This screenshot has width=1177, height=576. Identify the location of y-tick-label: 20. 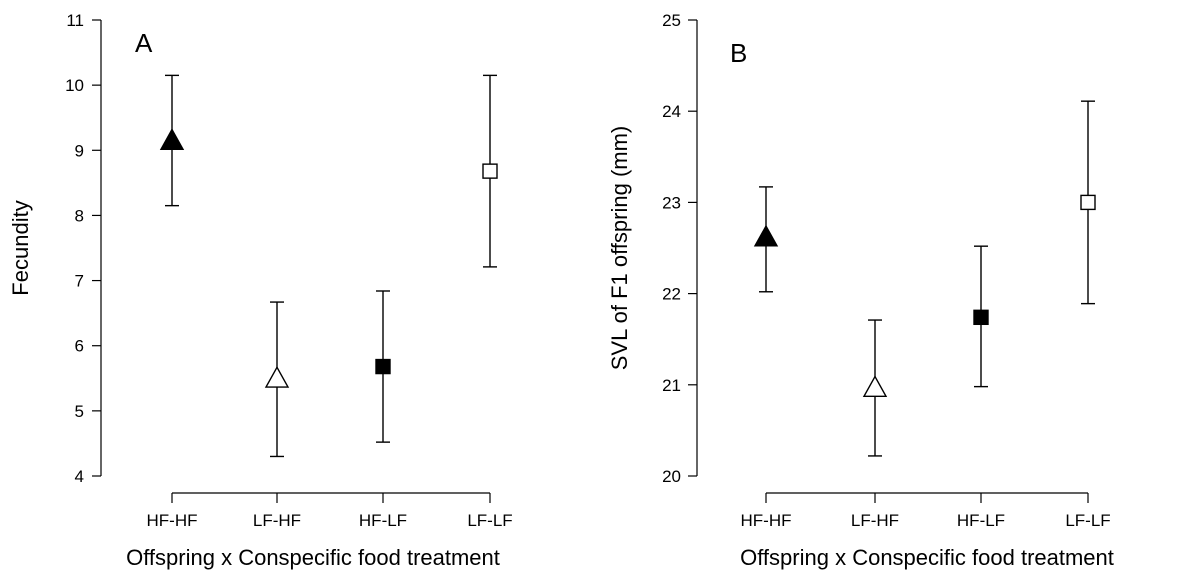
(671, 476).